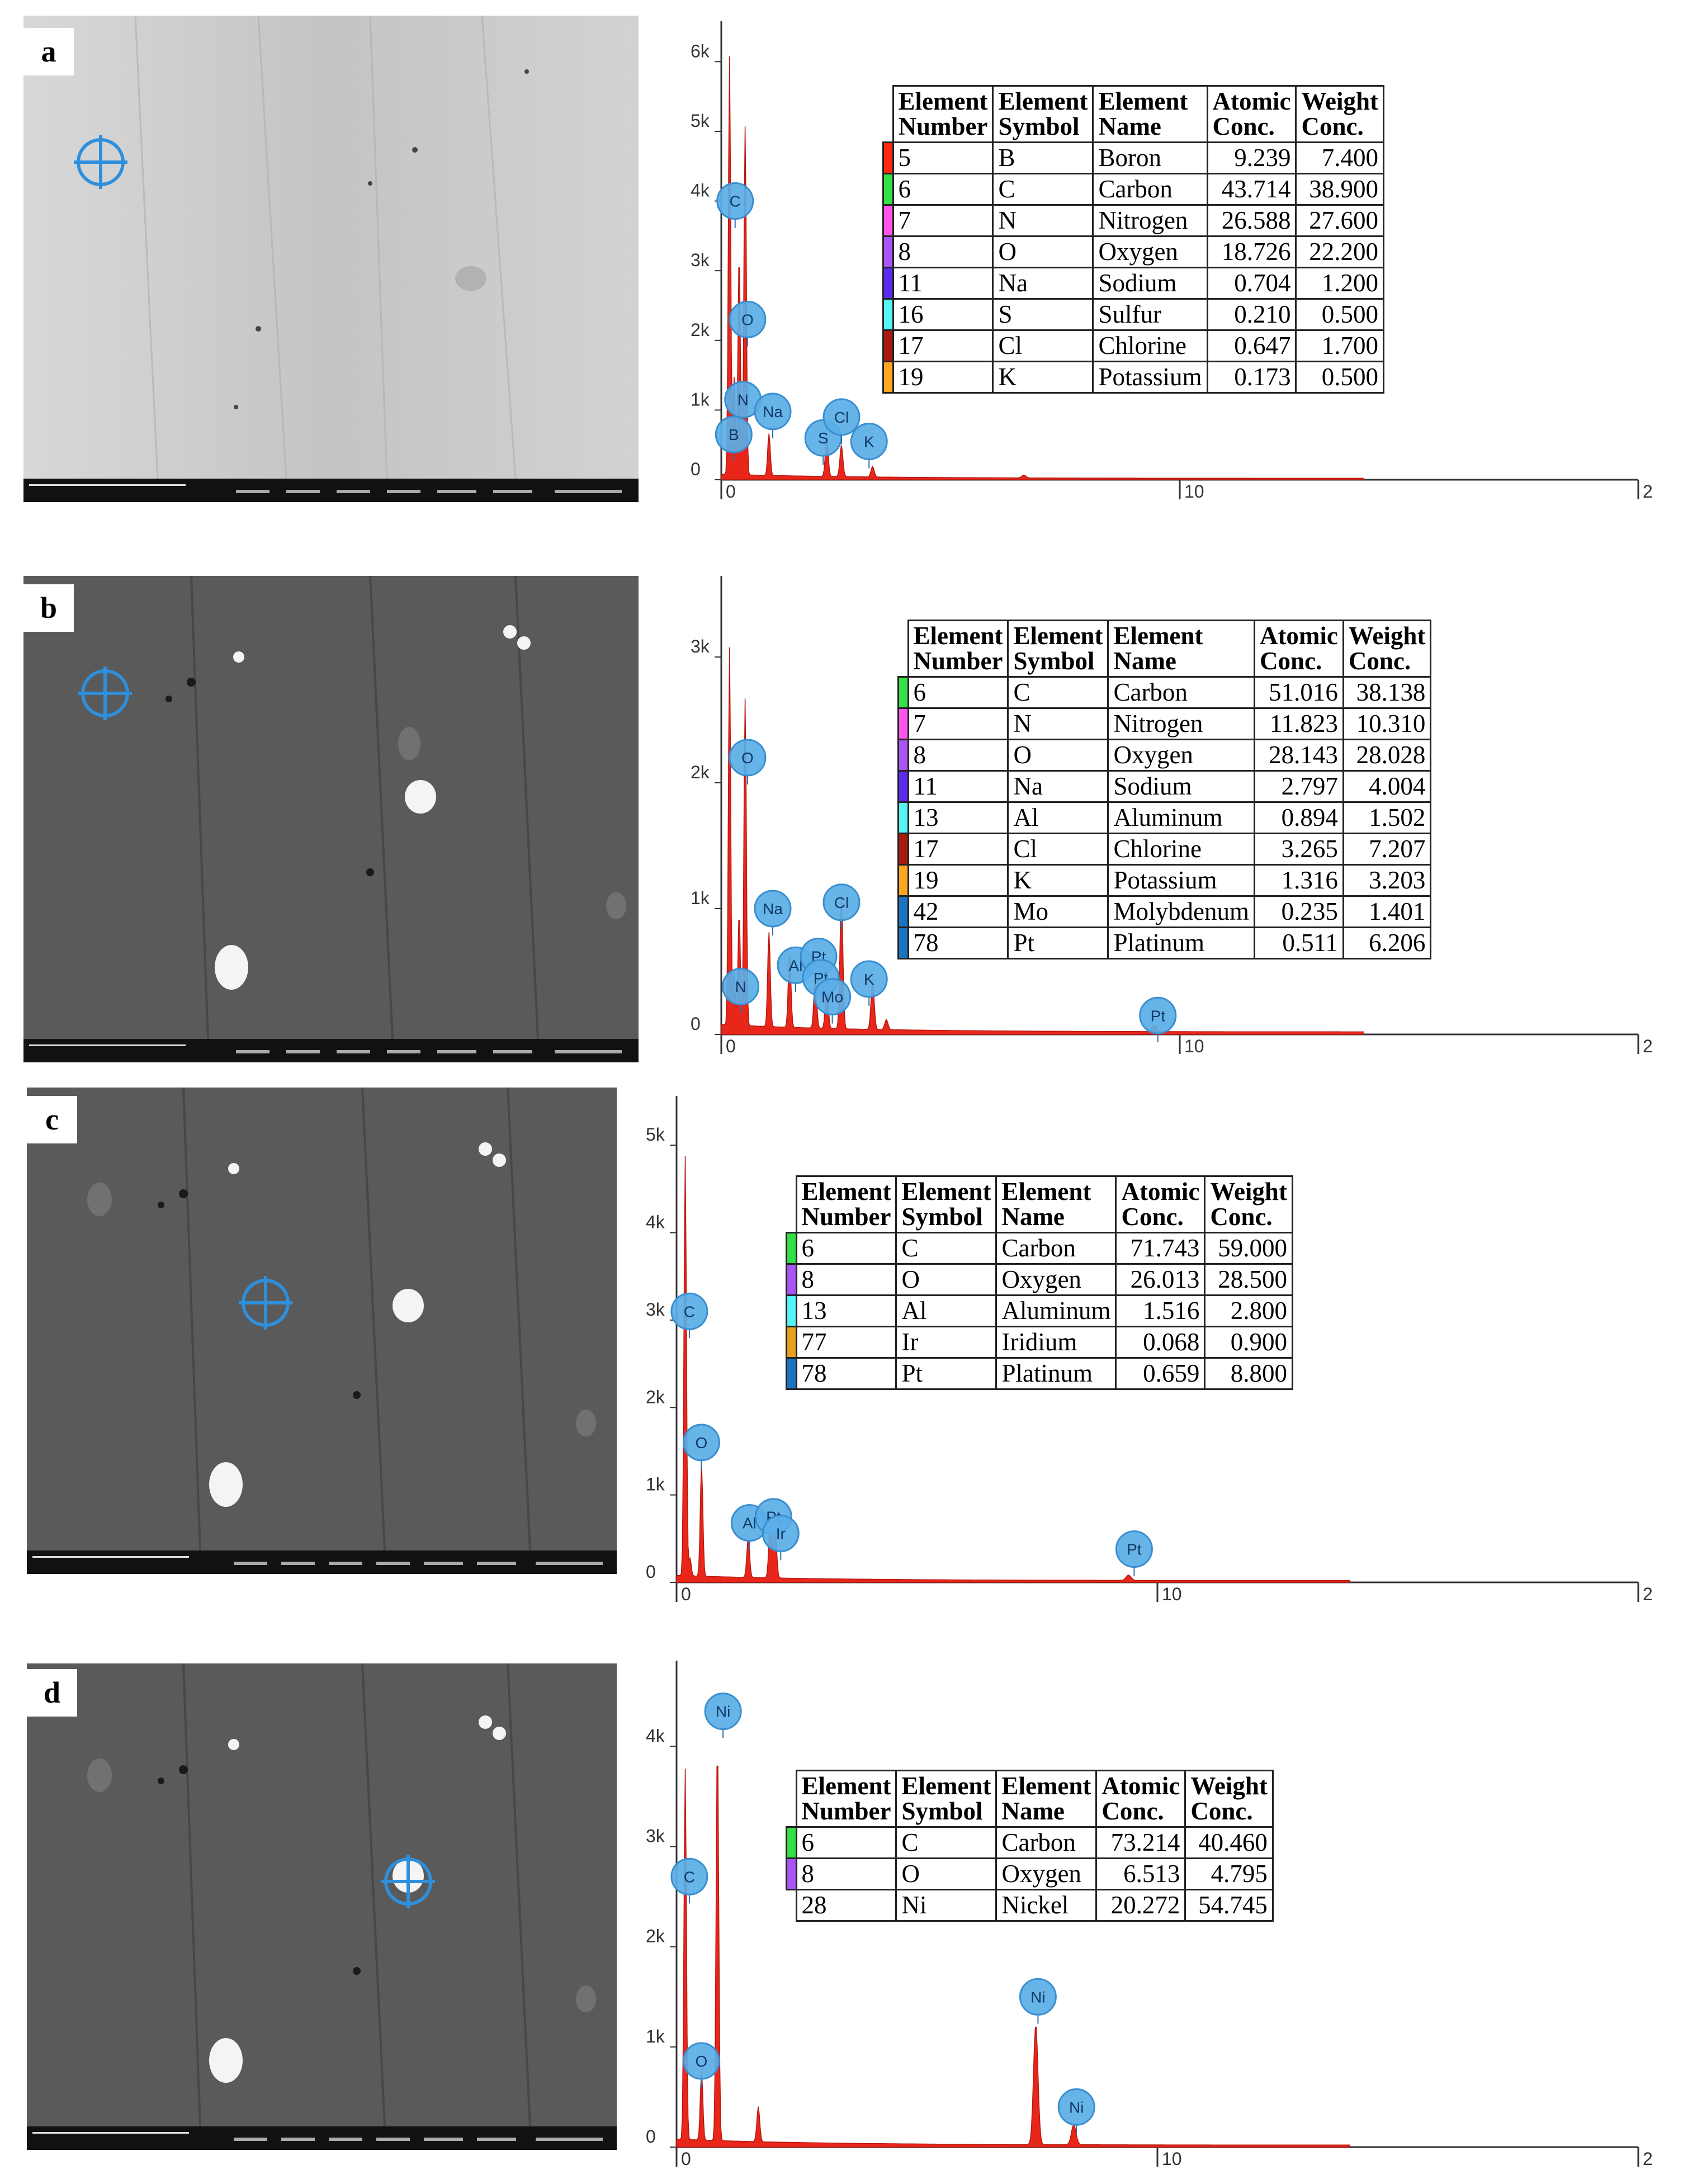 This screenshot has width=1683, height=2184. What do you see at coordinates (846, 1342) in the screenshot?
I see `cell-num: 77` at bounding box center [846, 1342].